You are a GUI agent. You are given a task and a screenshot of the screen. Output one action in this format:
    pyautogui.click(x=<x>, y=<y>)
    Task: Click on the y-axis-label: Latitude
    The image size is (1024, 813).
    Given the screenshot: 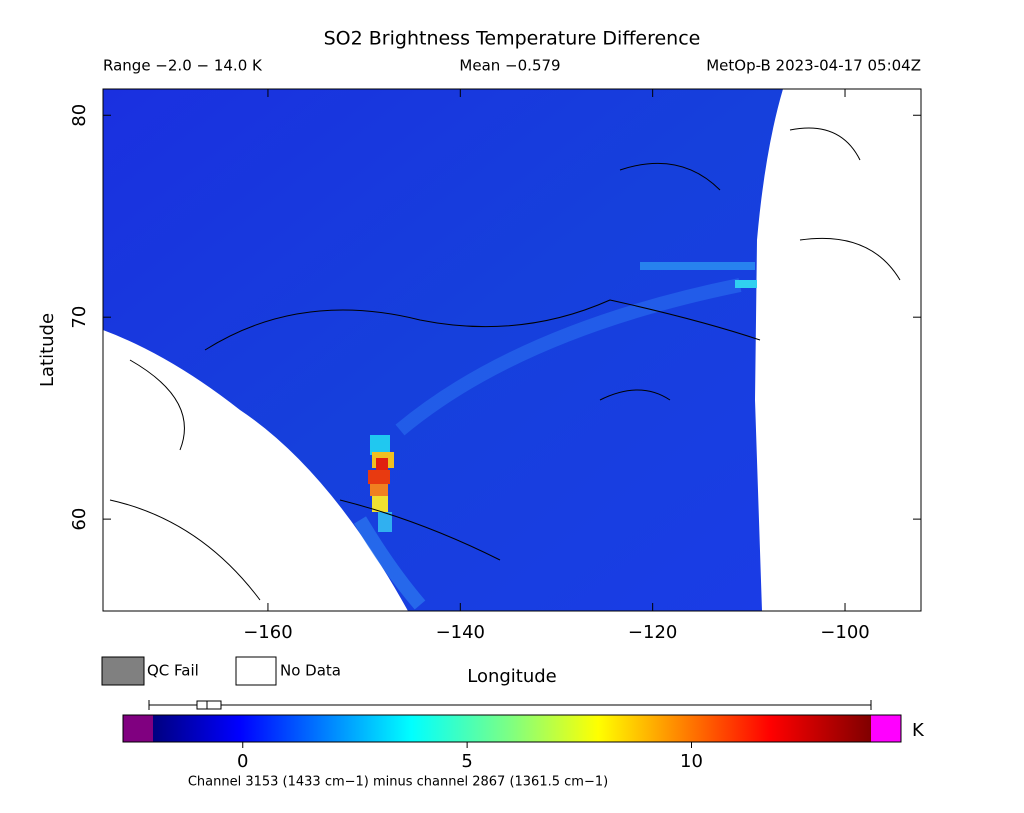 What is the action you would take?
    pyautogui.click(x=47, y=350)
    